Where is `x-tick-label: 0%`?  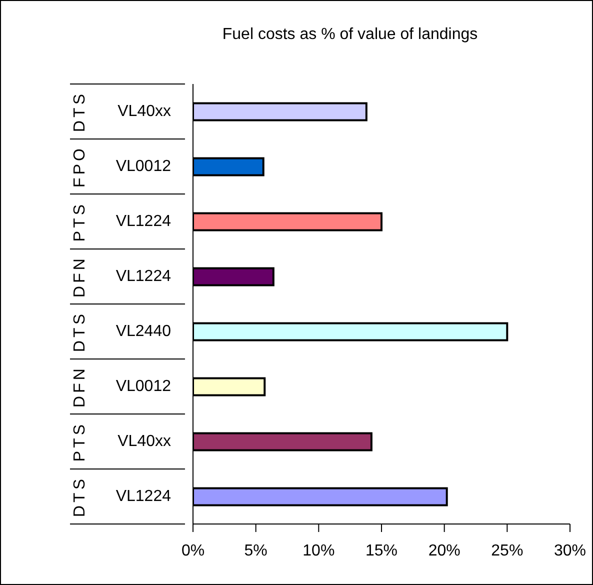
x-tick-label: 0% is located at coordinates (193, 551).